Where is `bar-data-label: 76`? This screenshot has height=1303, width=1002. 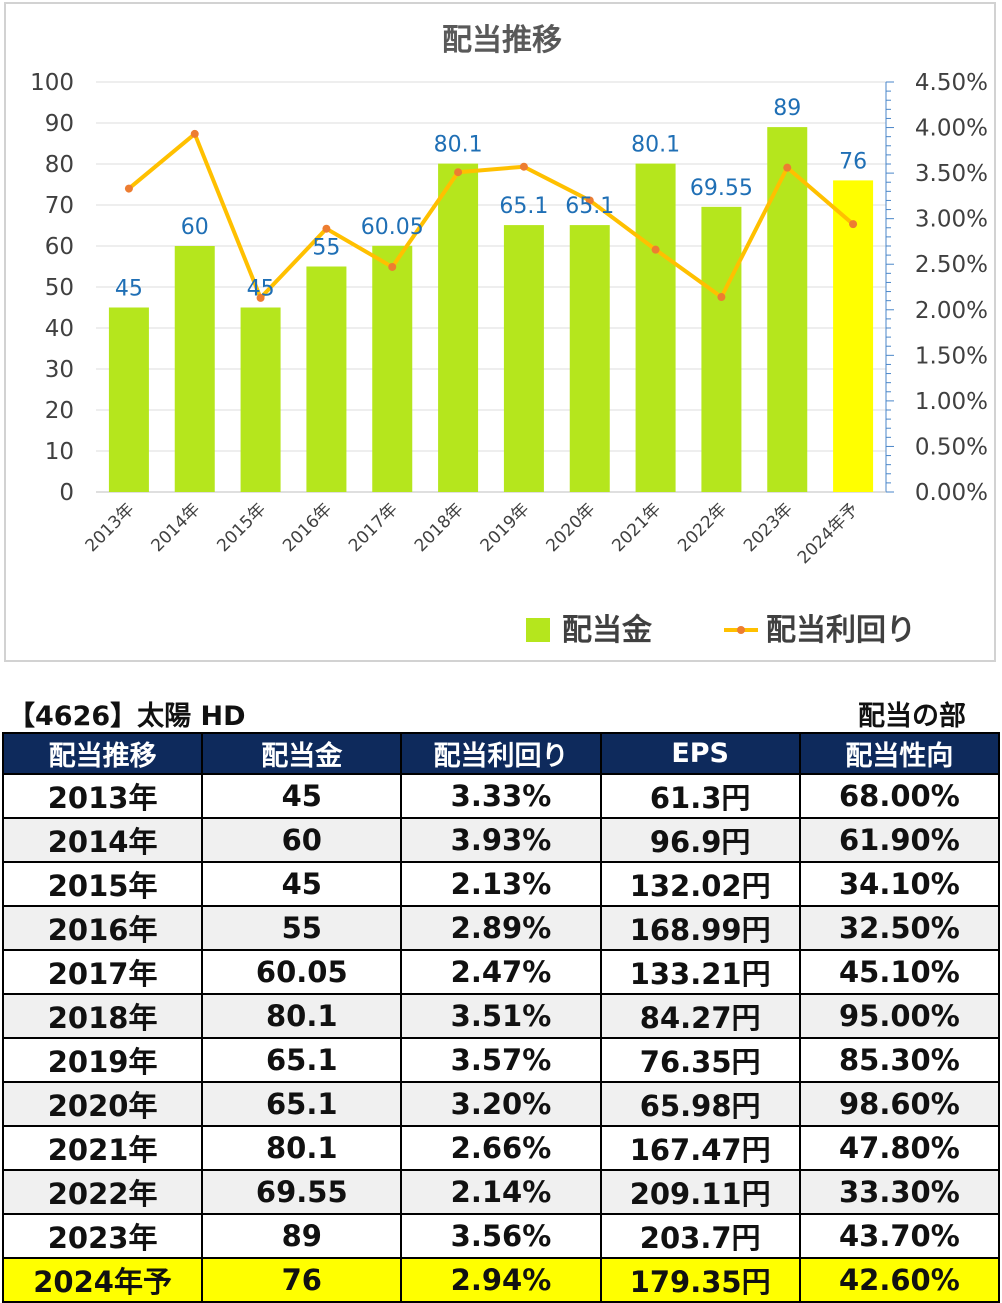 bar-data-label: 76 is located at coordinates (853, 161).